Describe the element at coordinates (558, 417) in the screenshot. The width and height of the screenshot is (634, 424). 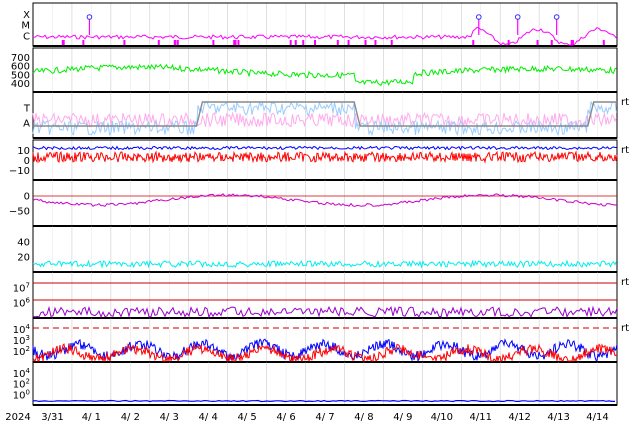
I see `x-tick-label: 4/13` at that location.